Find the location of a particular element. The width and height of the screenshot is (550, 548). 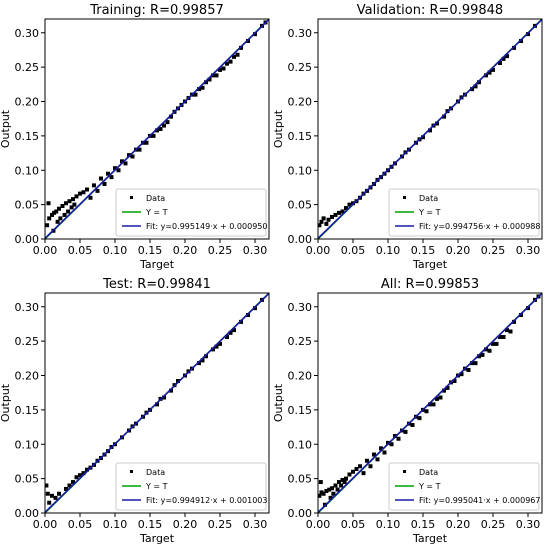

y-tick-label: 0.25 is located at coordinates (300, 341).